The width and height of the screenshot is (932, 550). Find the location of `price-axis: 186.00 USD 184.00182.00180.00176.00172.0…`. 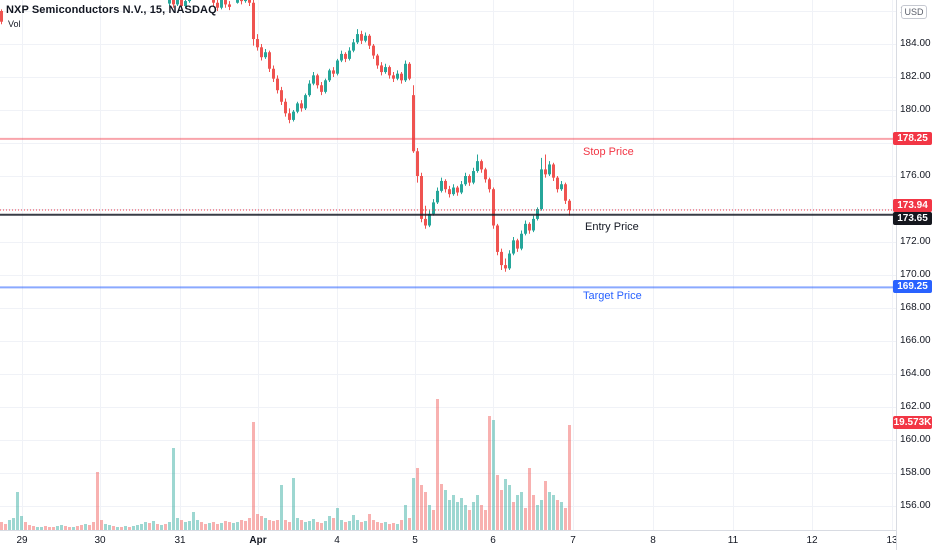

price-axis: 186.00 USD 184.00182.00180.00176.00172.0… is located at coordinates (912, 275).